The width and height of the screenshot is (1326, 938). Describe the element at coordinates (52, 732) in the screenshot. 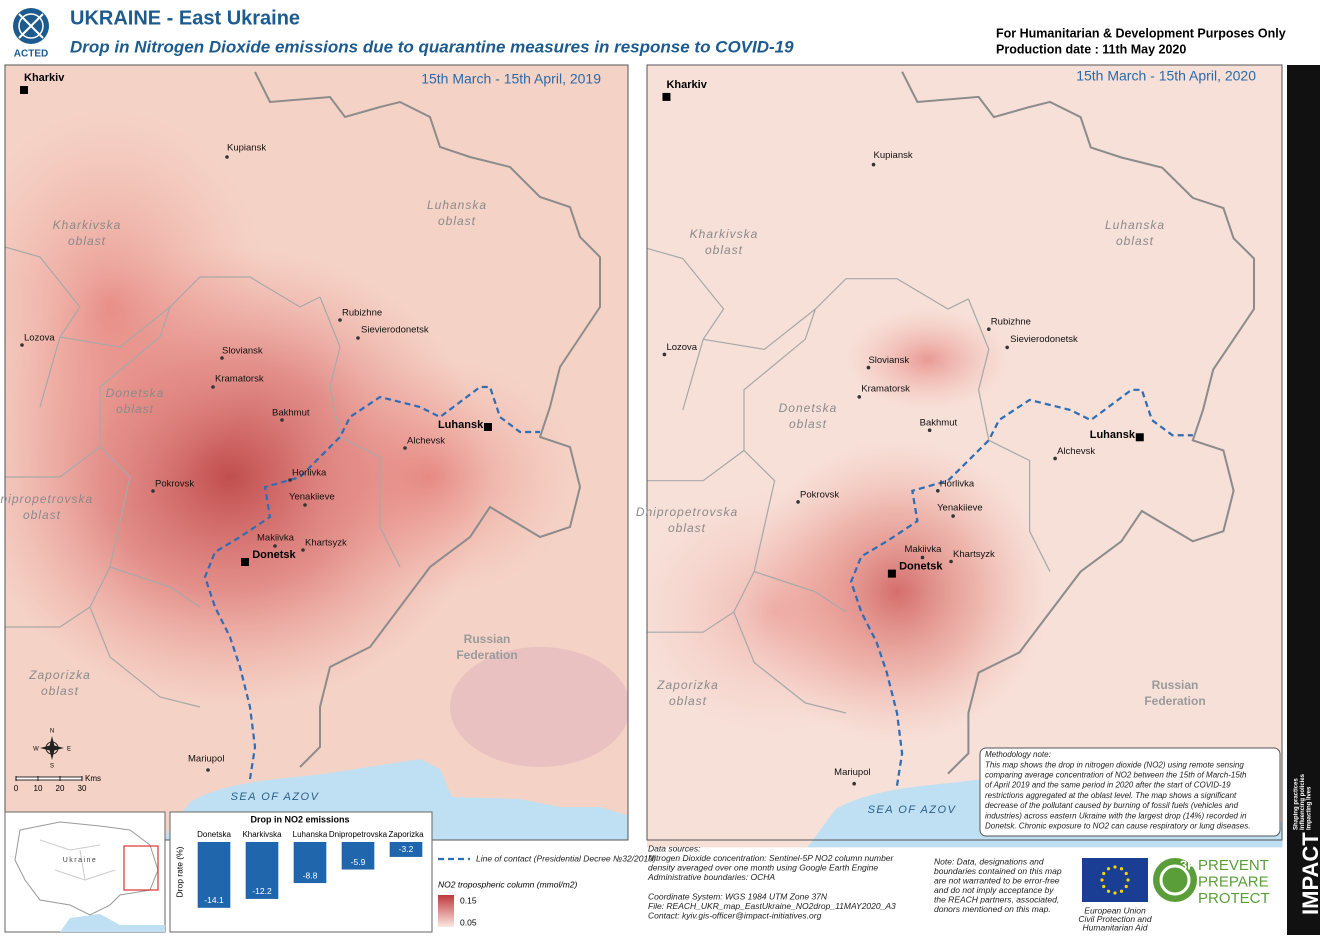

I see `compass-label: N` at that location.